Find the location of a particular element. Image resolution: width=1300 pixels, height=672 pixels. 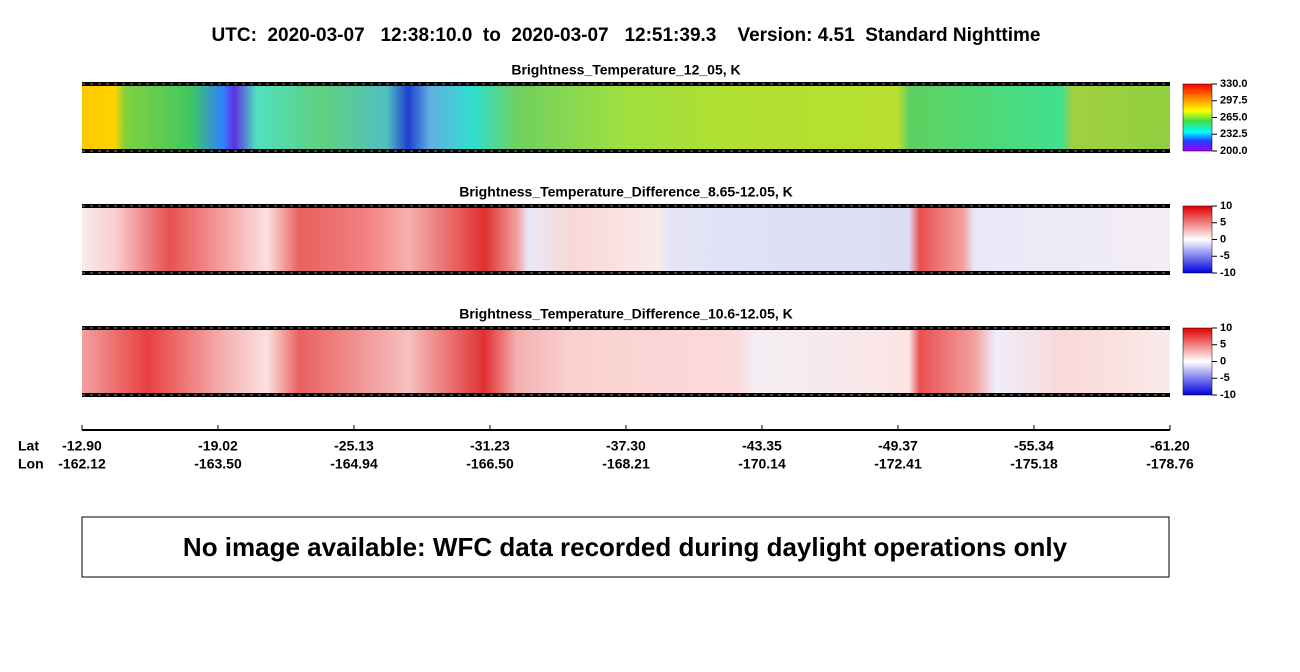

colorbar-label: 330.0 is located at coordinates (1234, 84).